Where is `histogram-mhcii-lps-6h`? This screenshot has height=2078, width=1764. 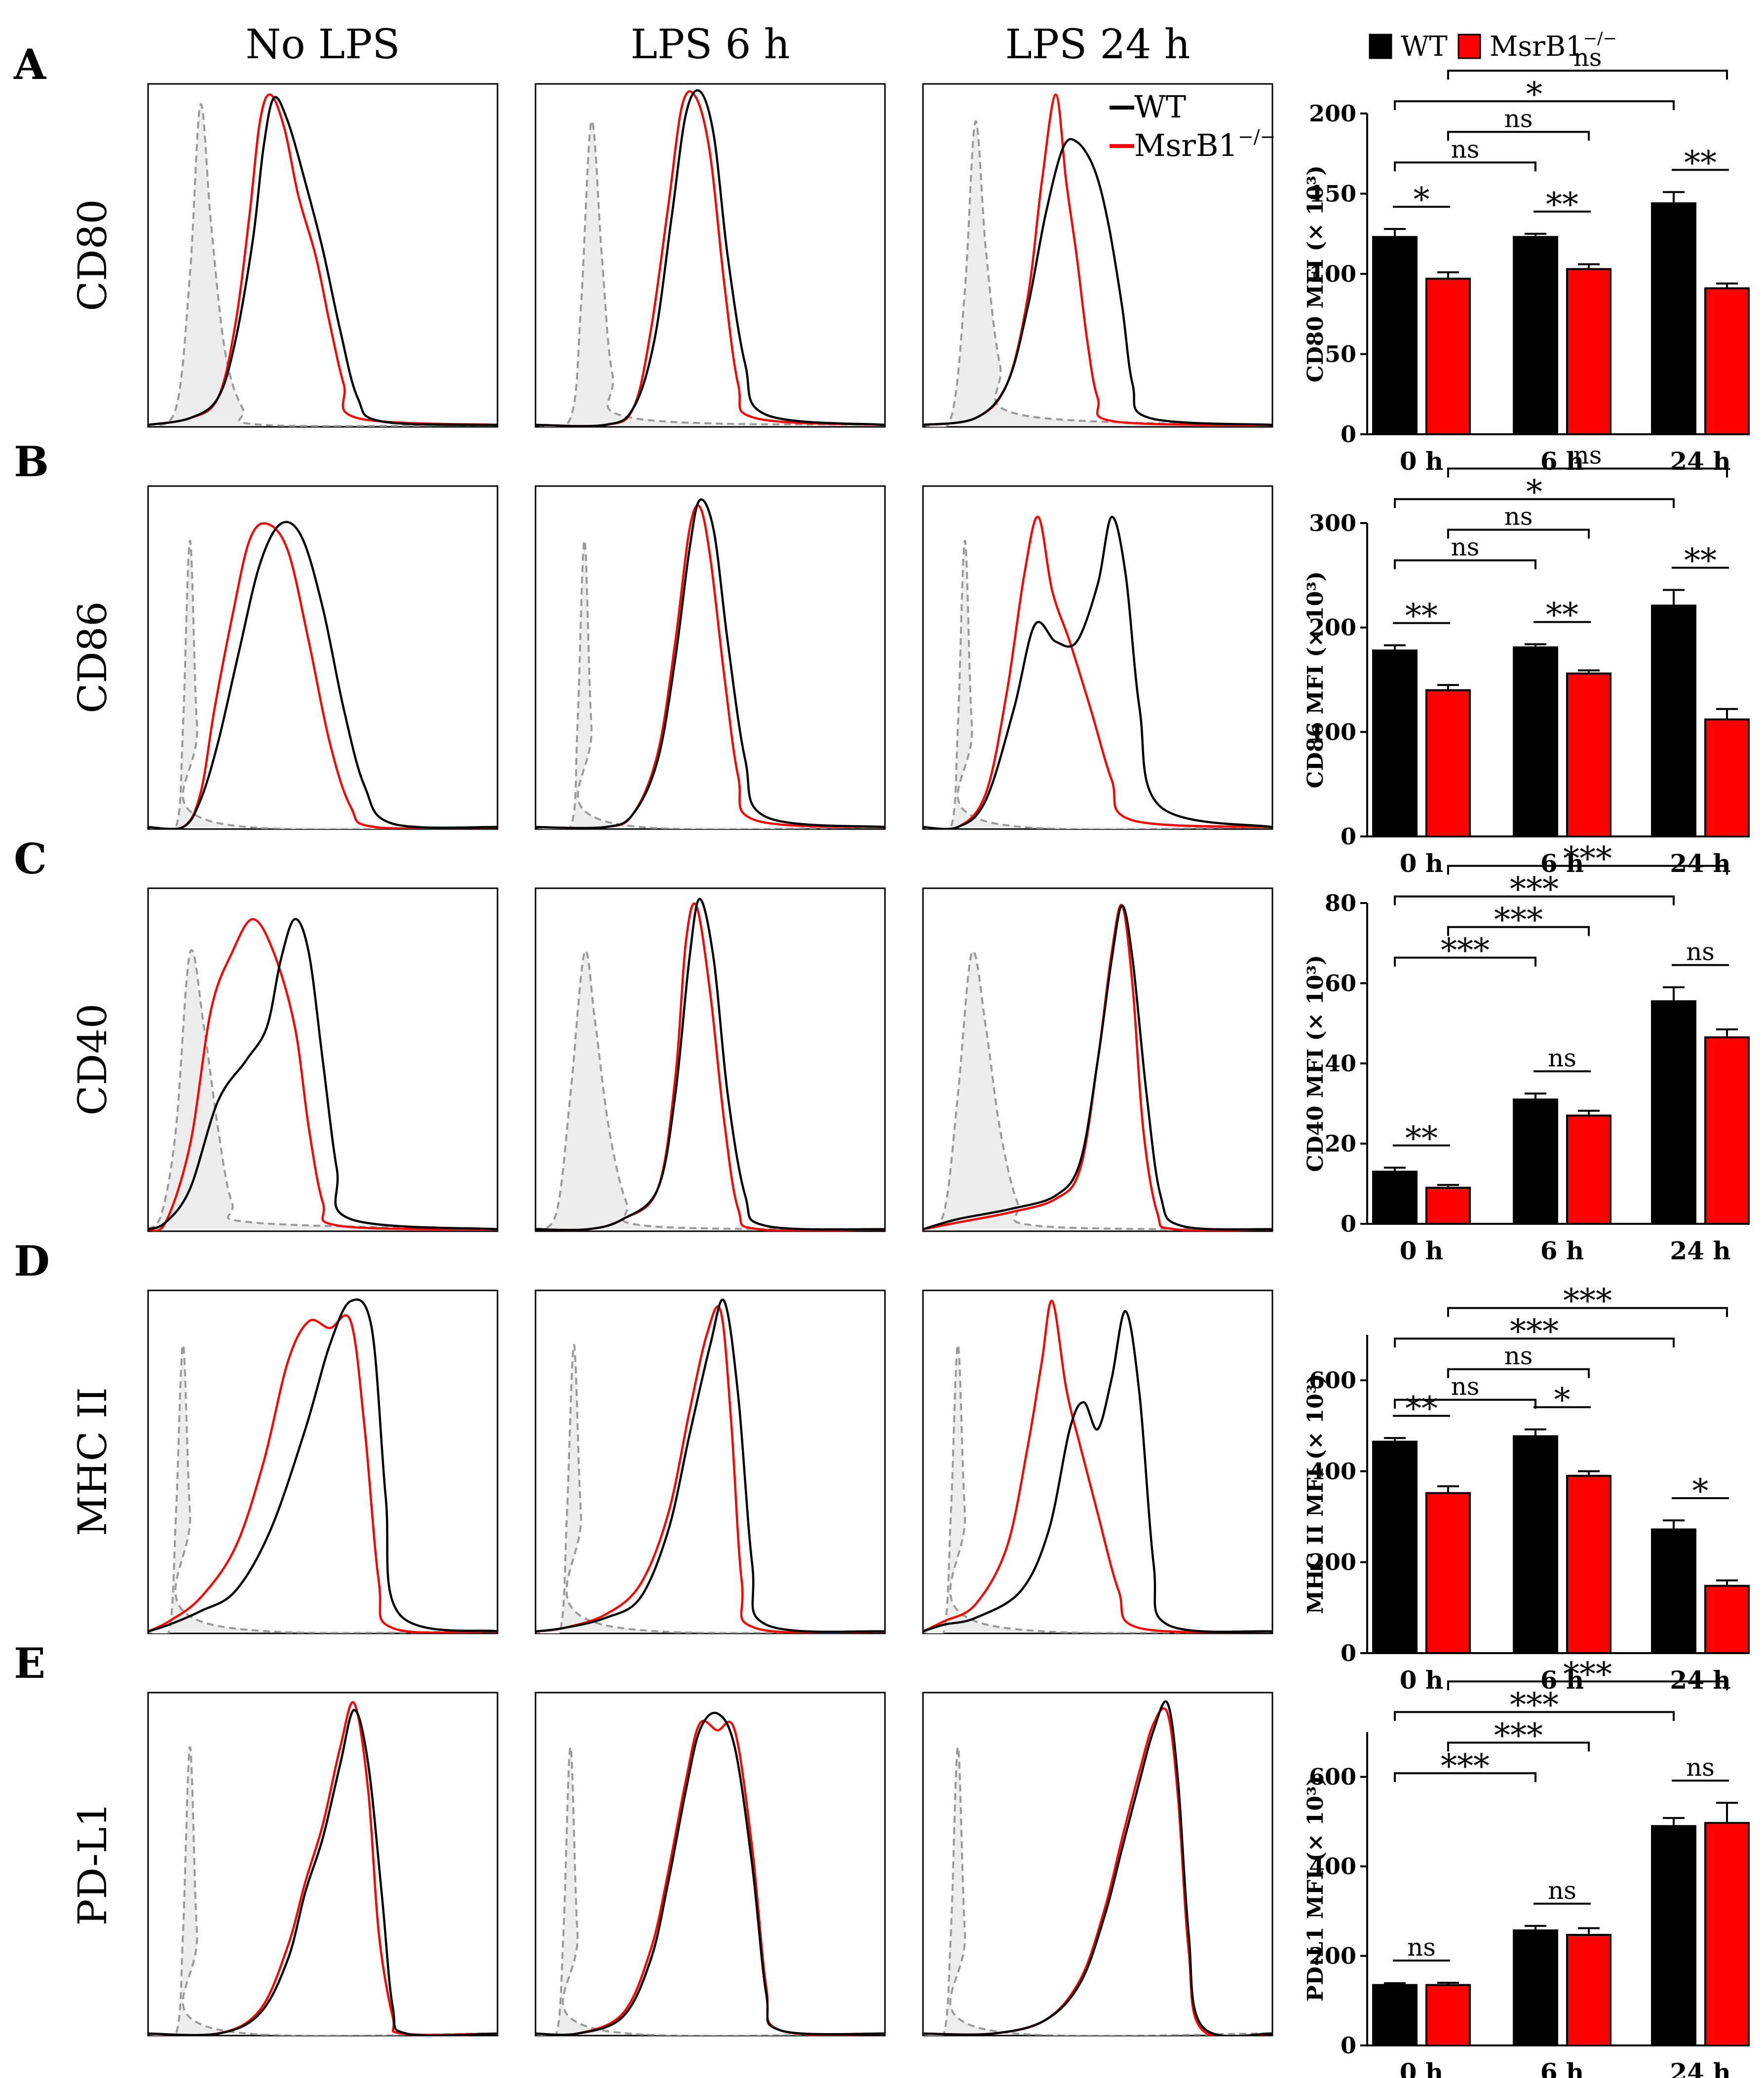 histogram-mhcii-lps-6h is located at coordinates (710, 1465).